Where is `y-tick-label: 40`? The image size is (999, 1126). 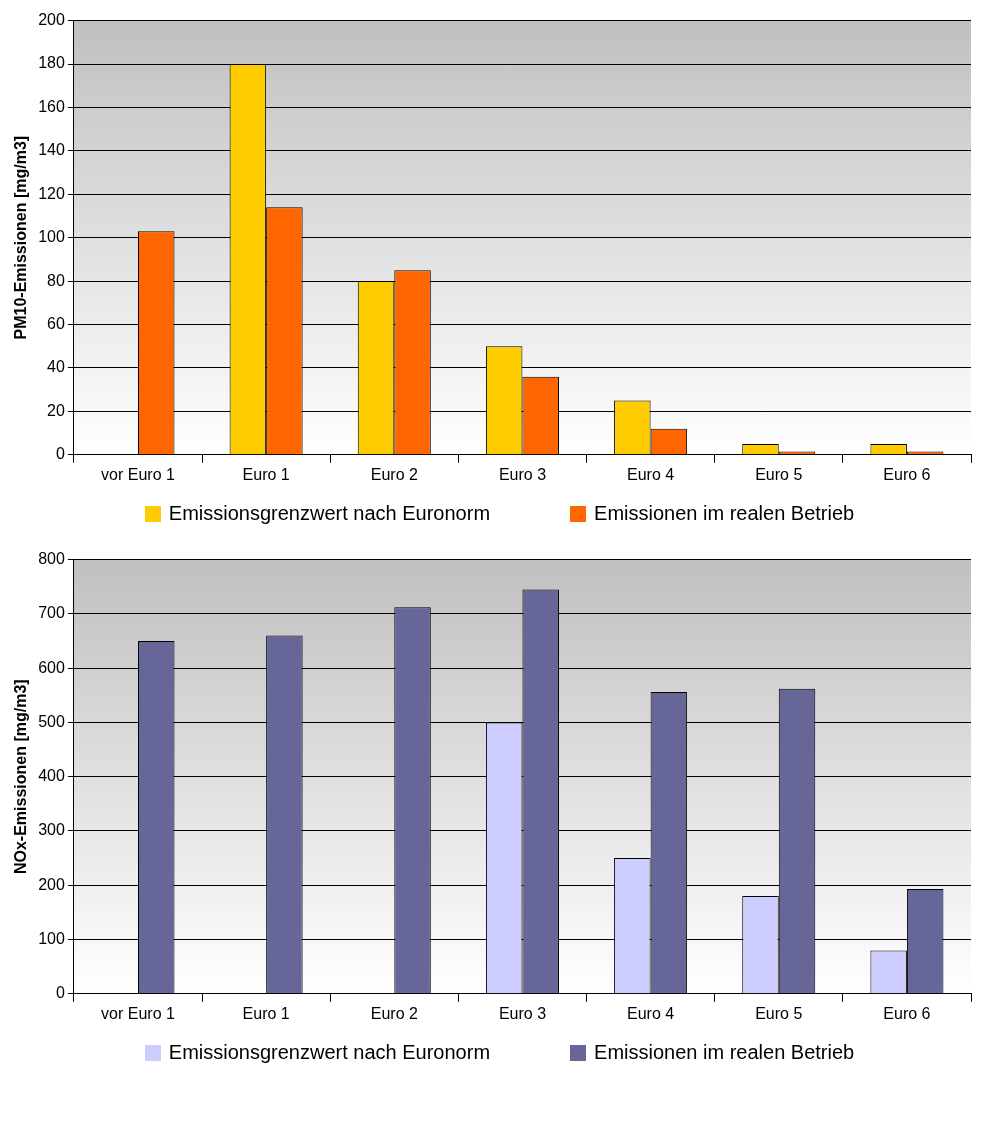
y-tick-label: 40 is located at coordinates (56, 367).